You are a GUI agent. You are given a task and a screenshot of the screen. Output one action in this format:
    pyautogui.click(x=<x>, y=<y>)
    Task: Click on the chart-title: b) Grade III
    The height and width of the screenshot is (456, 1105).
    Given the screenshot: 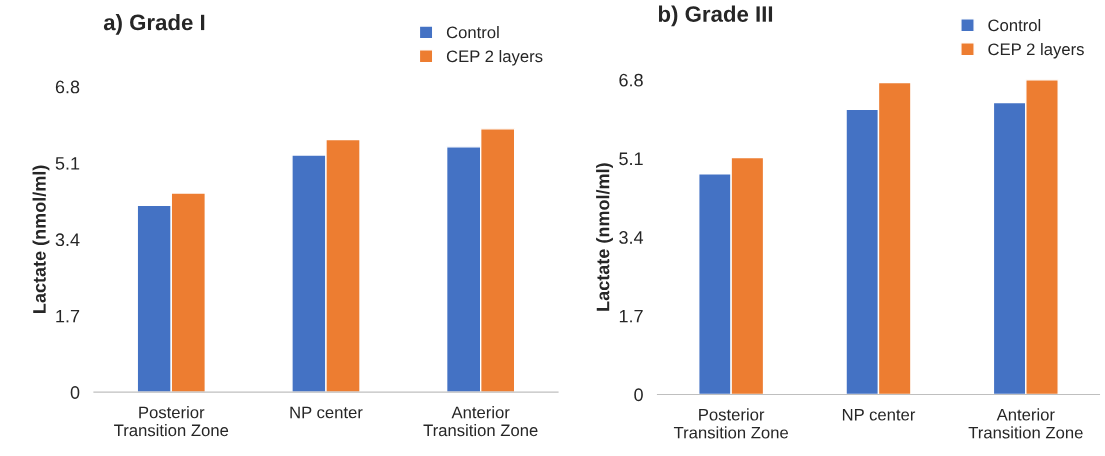 What is the action you would take?
    pyautogui.click(x=715, y=16)
    